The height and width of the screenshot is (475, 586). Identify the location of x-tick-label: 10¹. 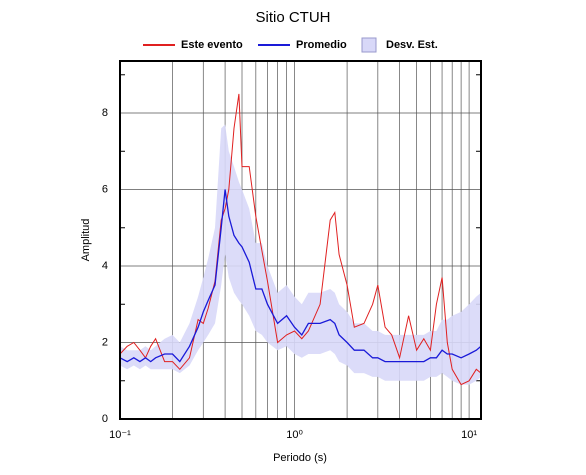
(469, 435).